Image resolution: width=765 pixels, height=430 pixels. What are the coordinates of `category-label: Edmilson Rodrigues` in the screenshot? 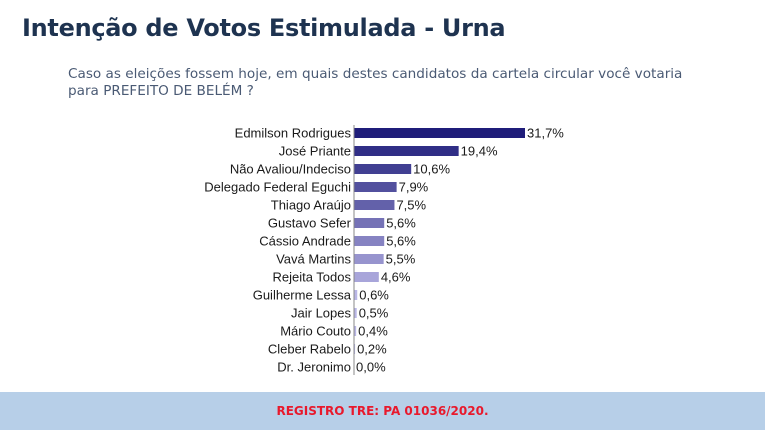 It's located at (293, 133).